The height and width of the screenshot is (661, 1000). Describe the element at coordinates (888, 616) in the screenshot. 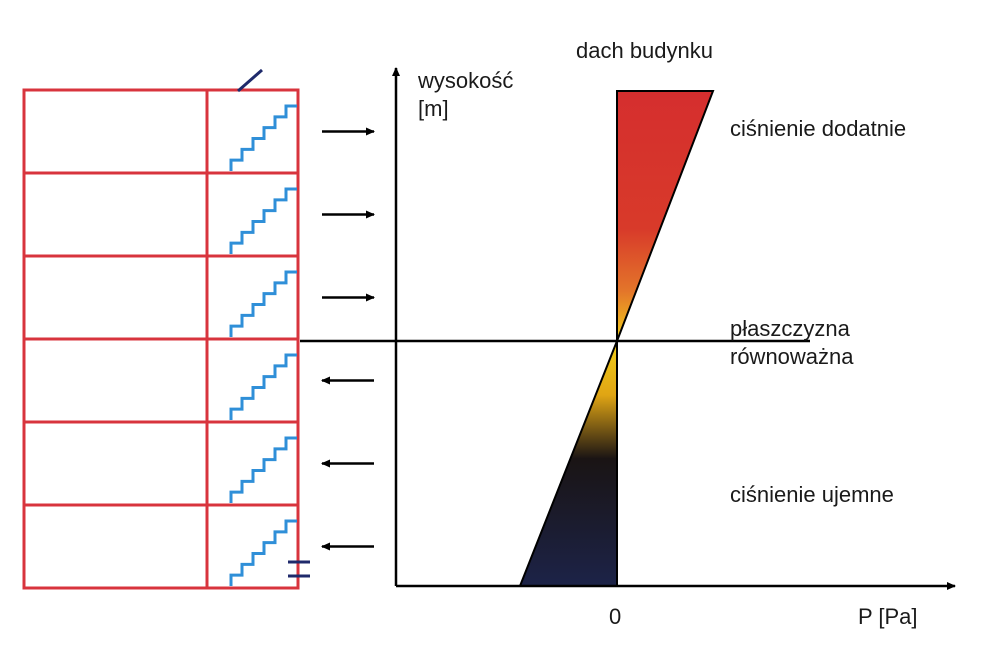

I see `x-axis-label: P [Pa]` at that location.